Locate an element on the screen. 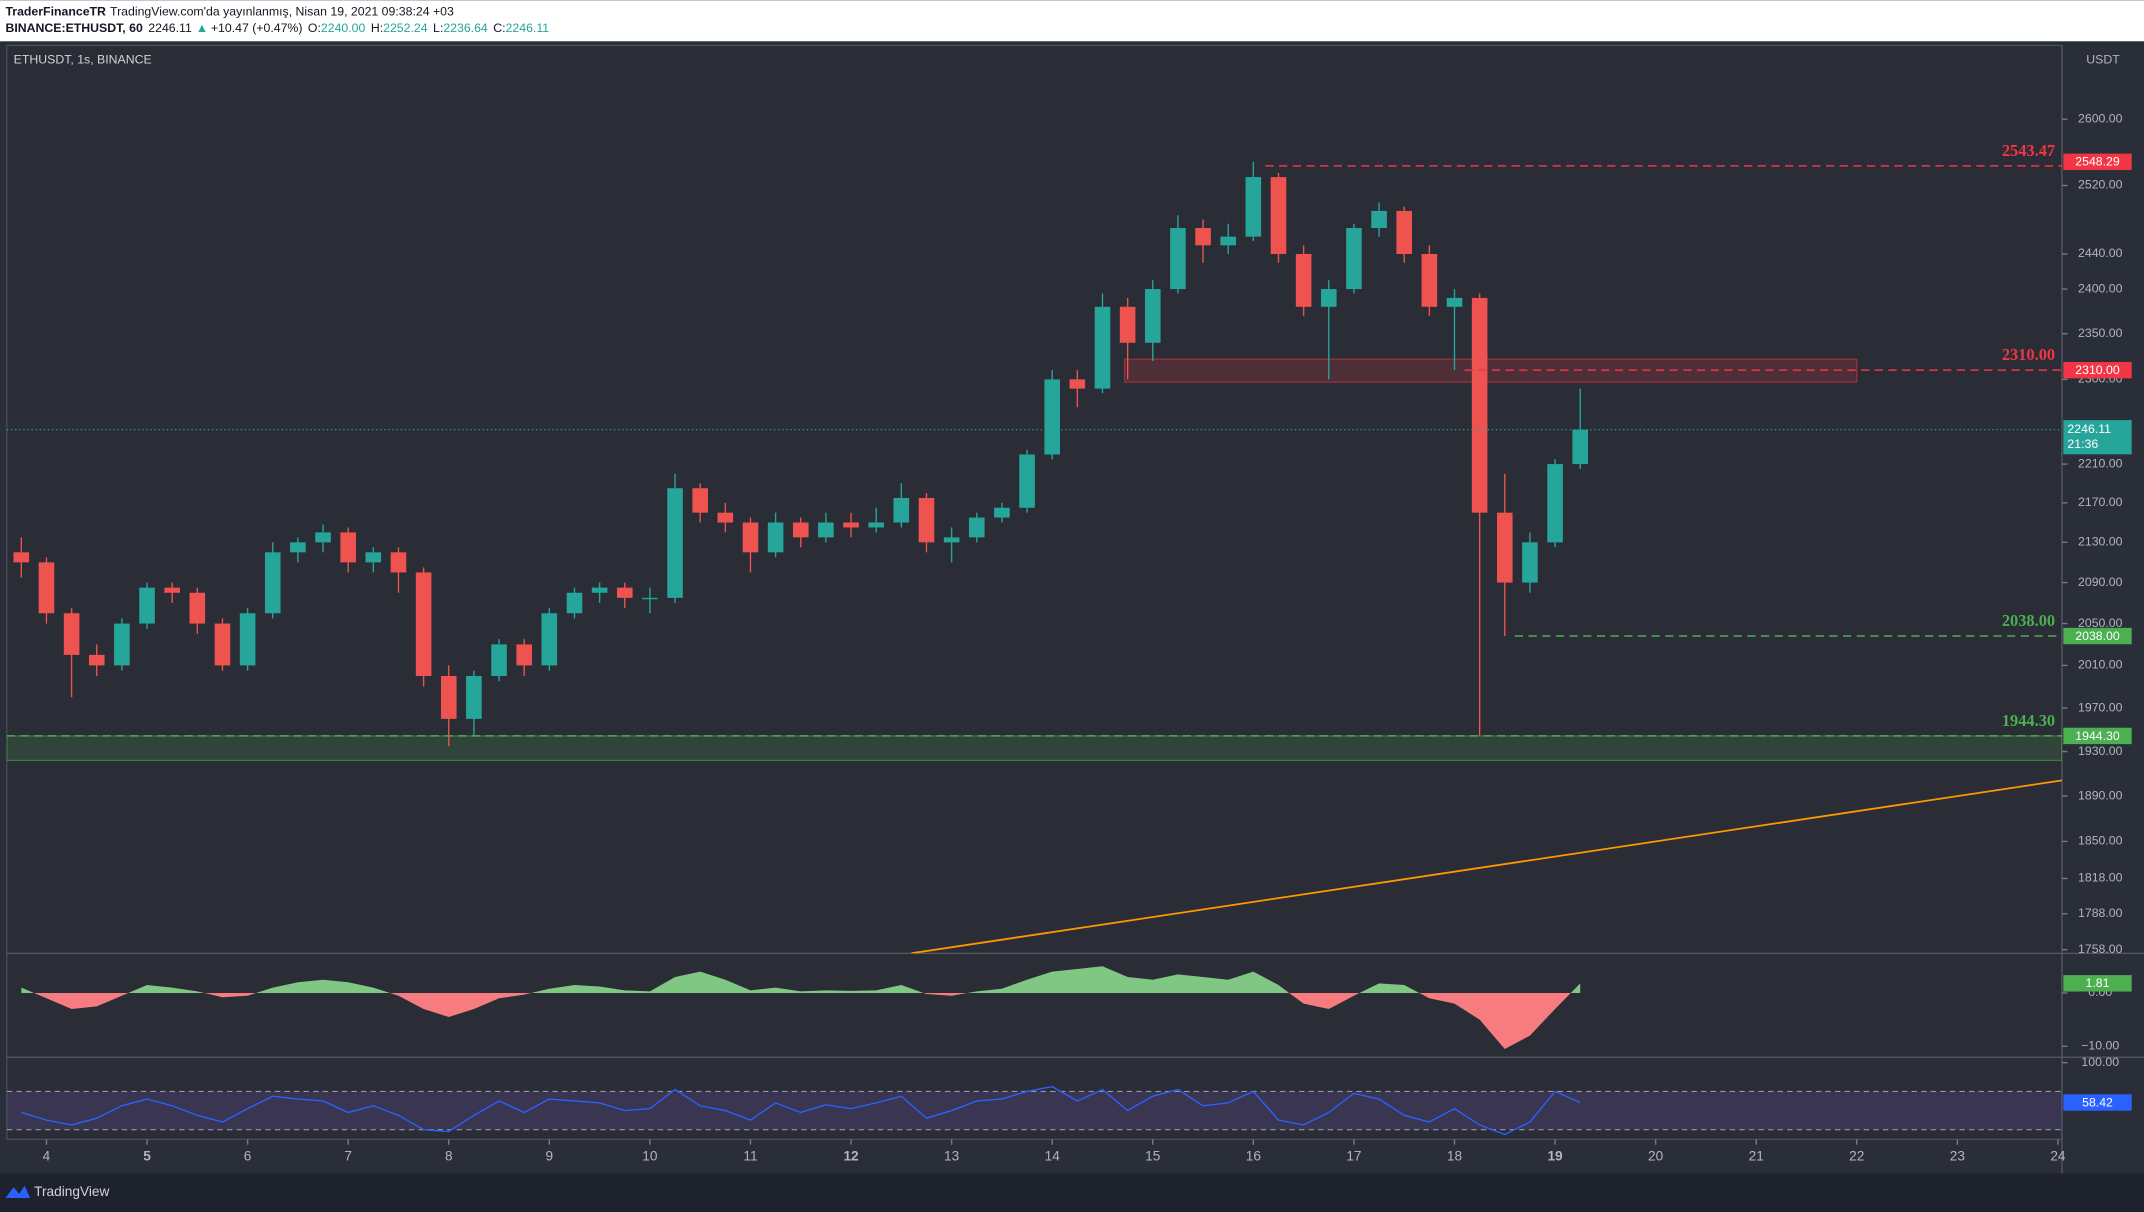 The height and width of the screenshot is (1212, 2144). header-bar is located at coordinates (1072, 21).